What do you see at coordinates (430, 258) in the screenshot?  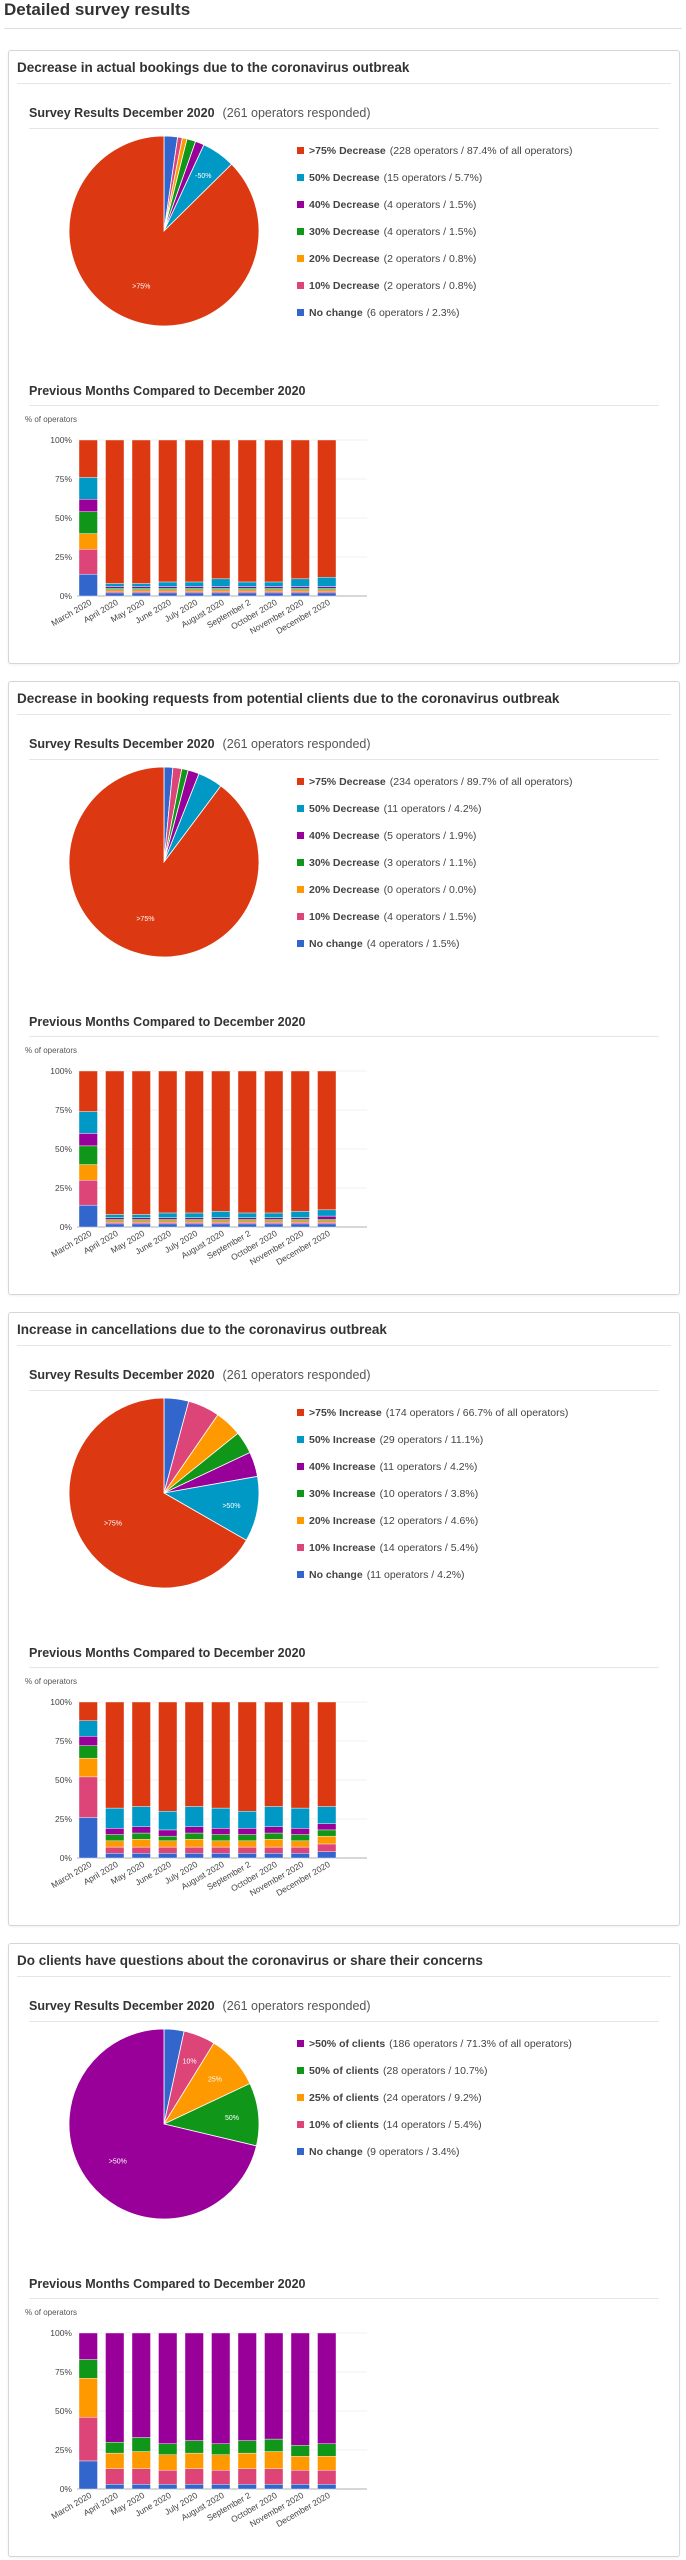 I see `legend-detail: (2 operators / 0.8%)` at bounding box center [430, 258].